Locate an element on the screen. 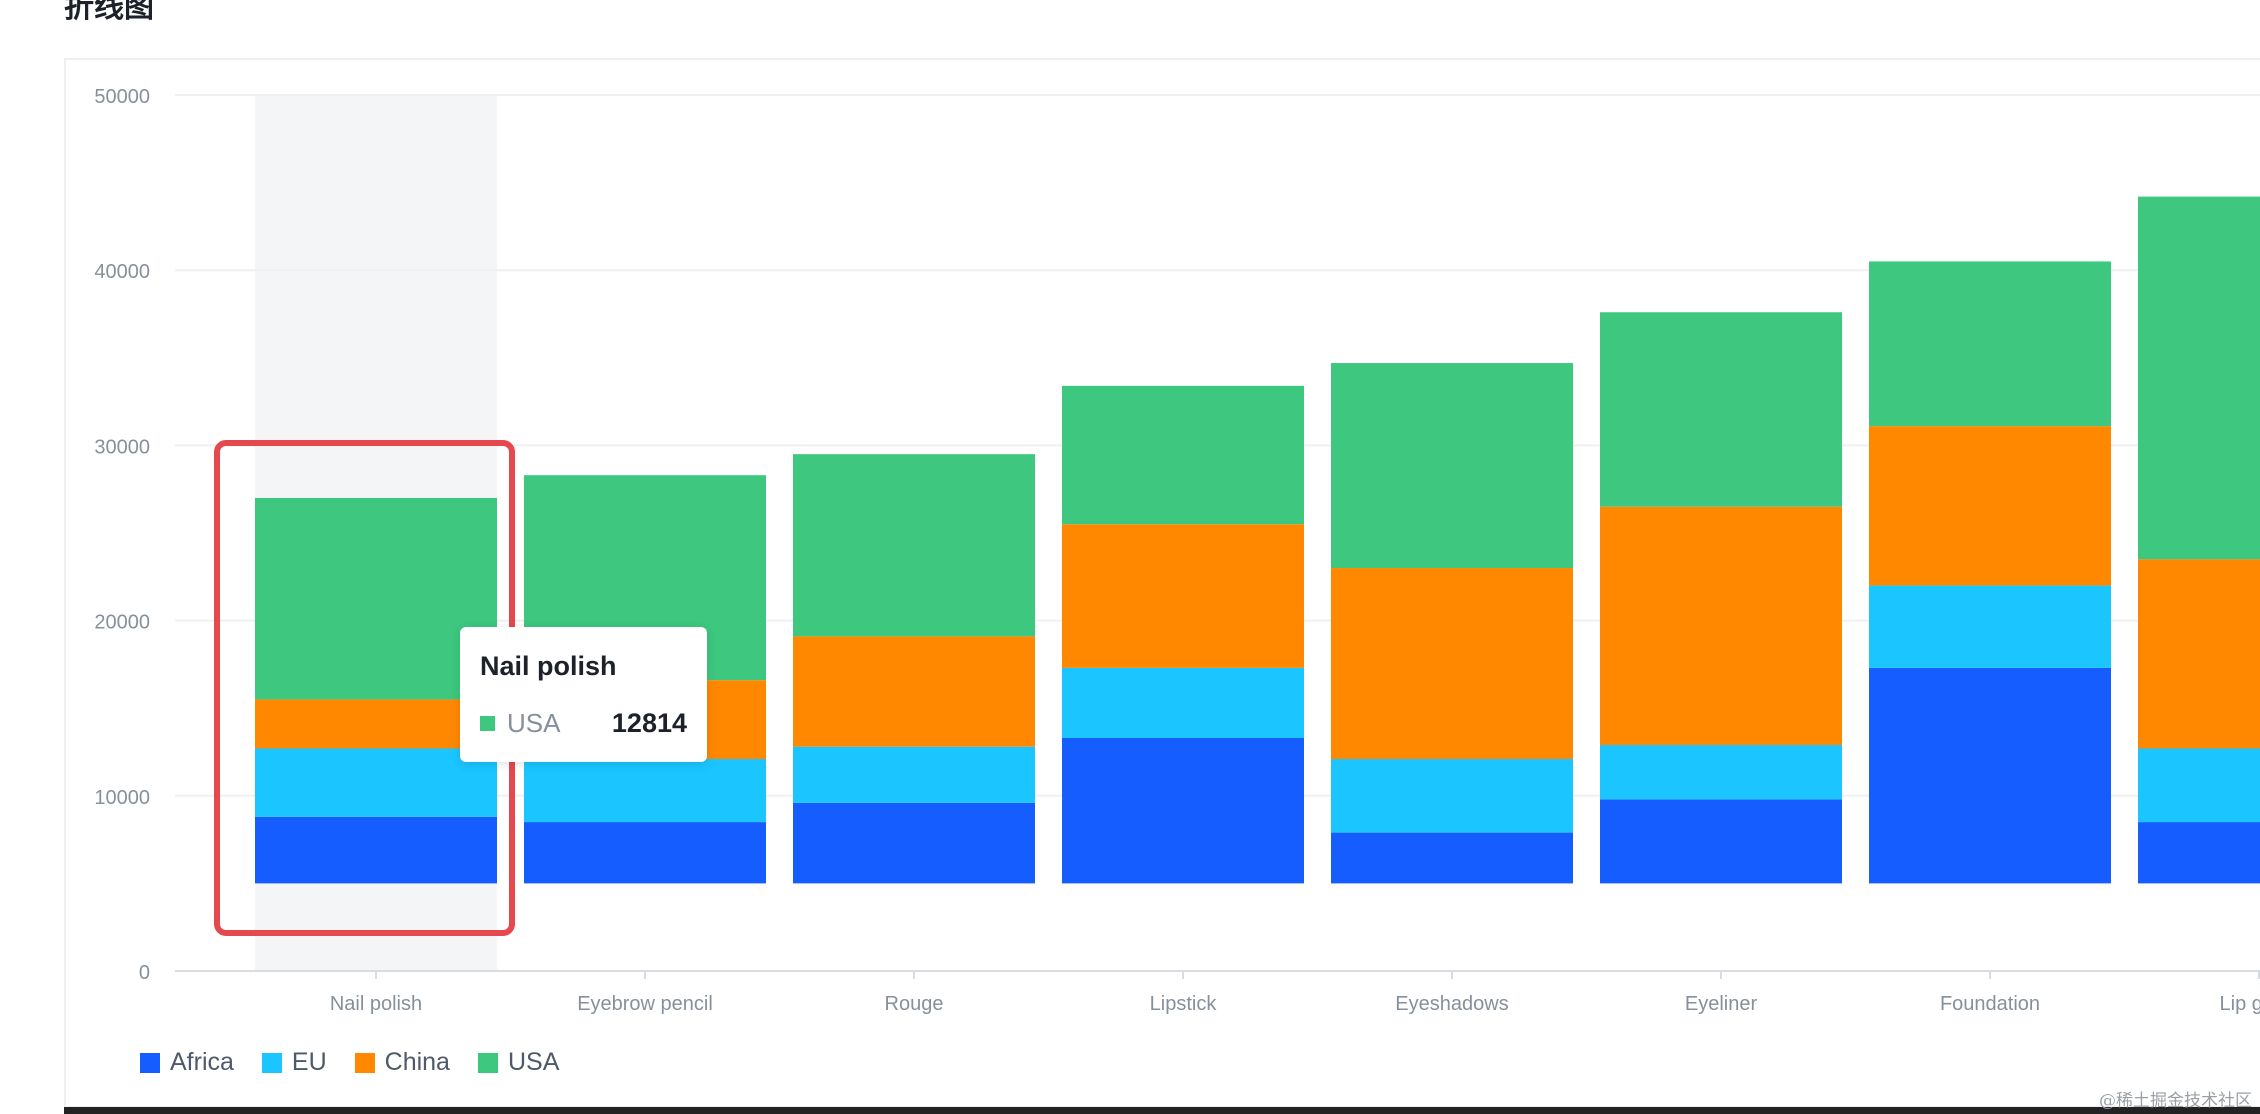 Image resolution: width=2260 pixels, height=1114 pixels. y-tick-label: 0 is located at coordinates (144, 973).